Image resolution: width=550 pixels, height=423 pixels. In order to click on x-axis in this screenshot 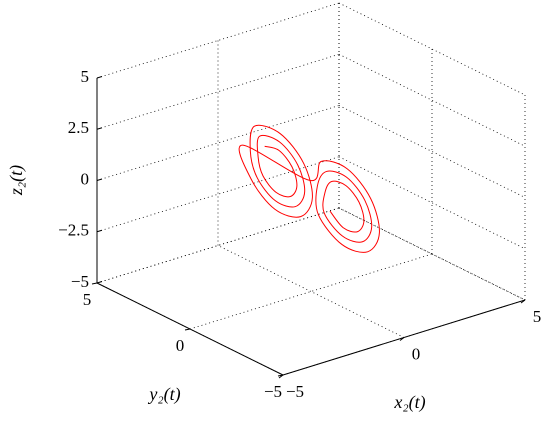, I will do `click(404, 337)`.